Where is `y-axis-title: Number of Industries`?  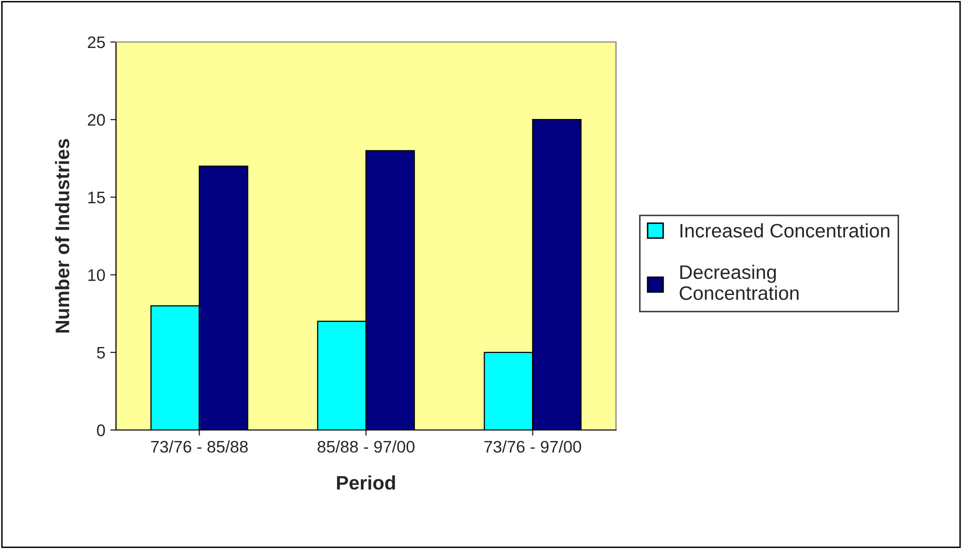 y-axis-title: Number of Industries is located at coordinates (62, 235).